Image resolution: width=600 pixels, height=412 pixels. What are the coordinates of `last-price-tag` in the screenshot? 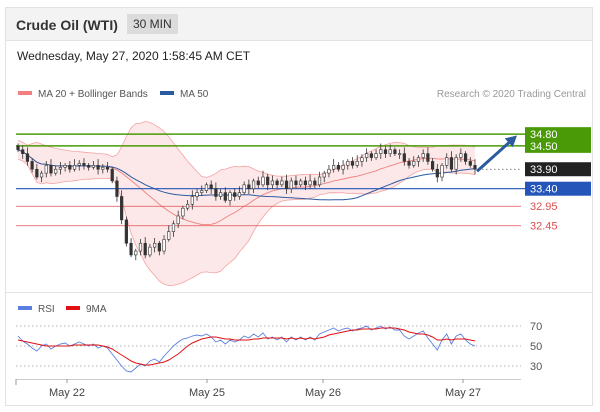 It's located at (558, 169).